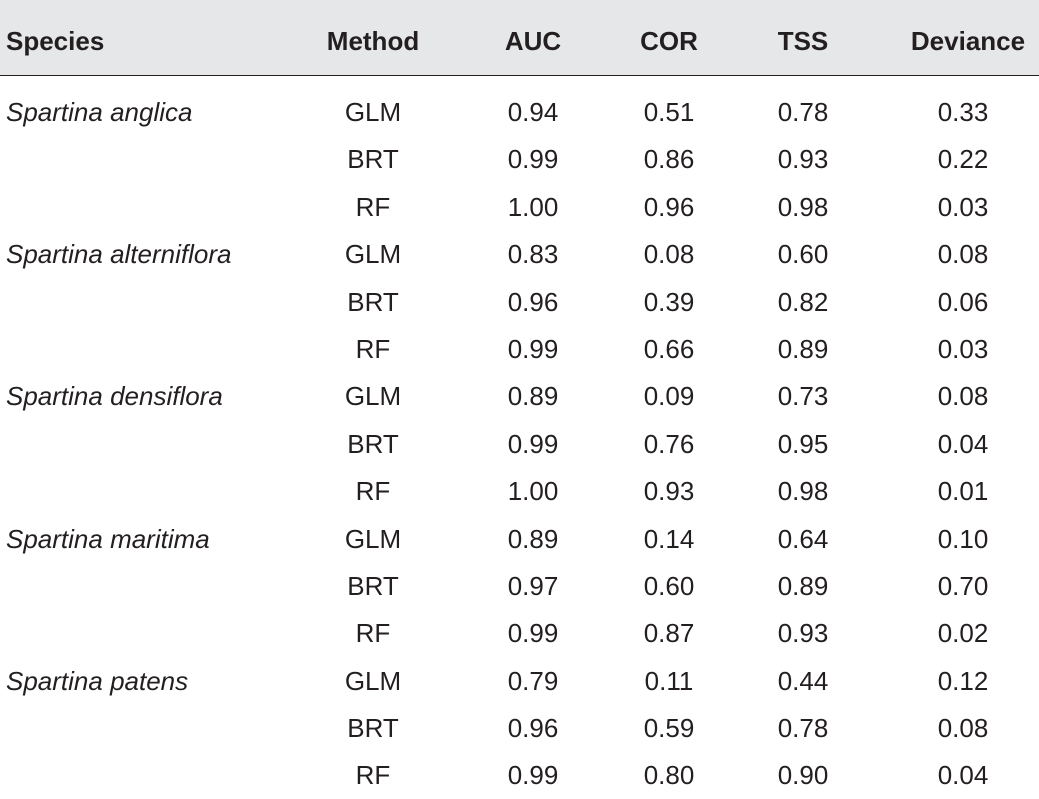 Image resolution: width=1039 pixels, height=799 pixels. I want to click on table-row: RF 0.99 0.87 0.93 0.02, so click(519, 633).